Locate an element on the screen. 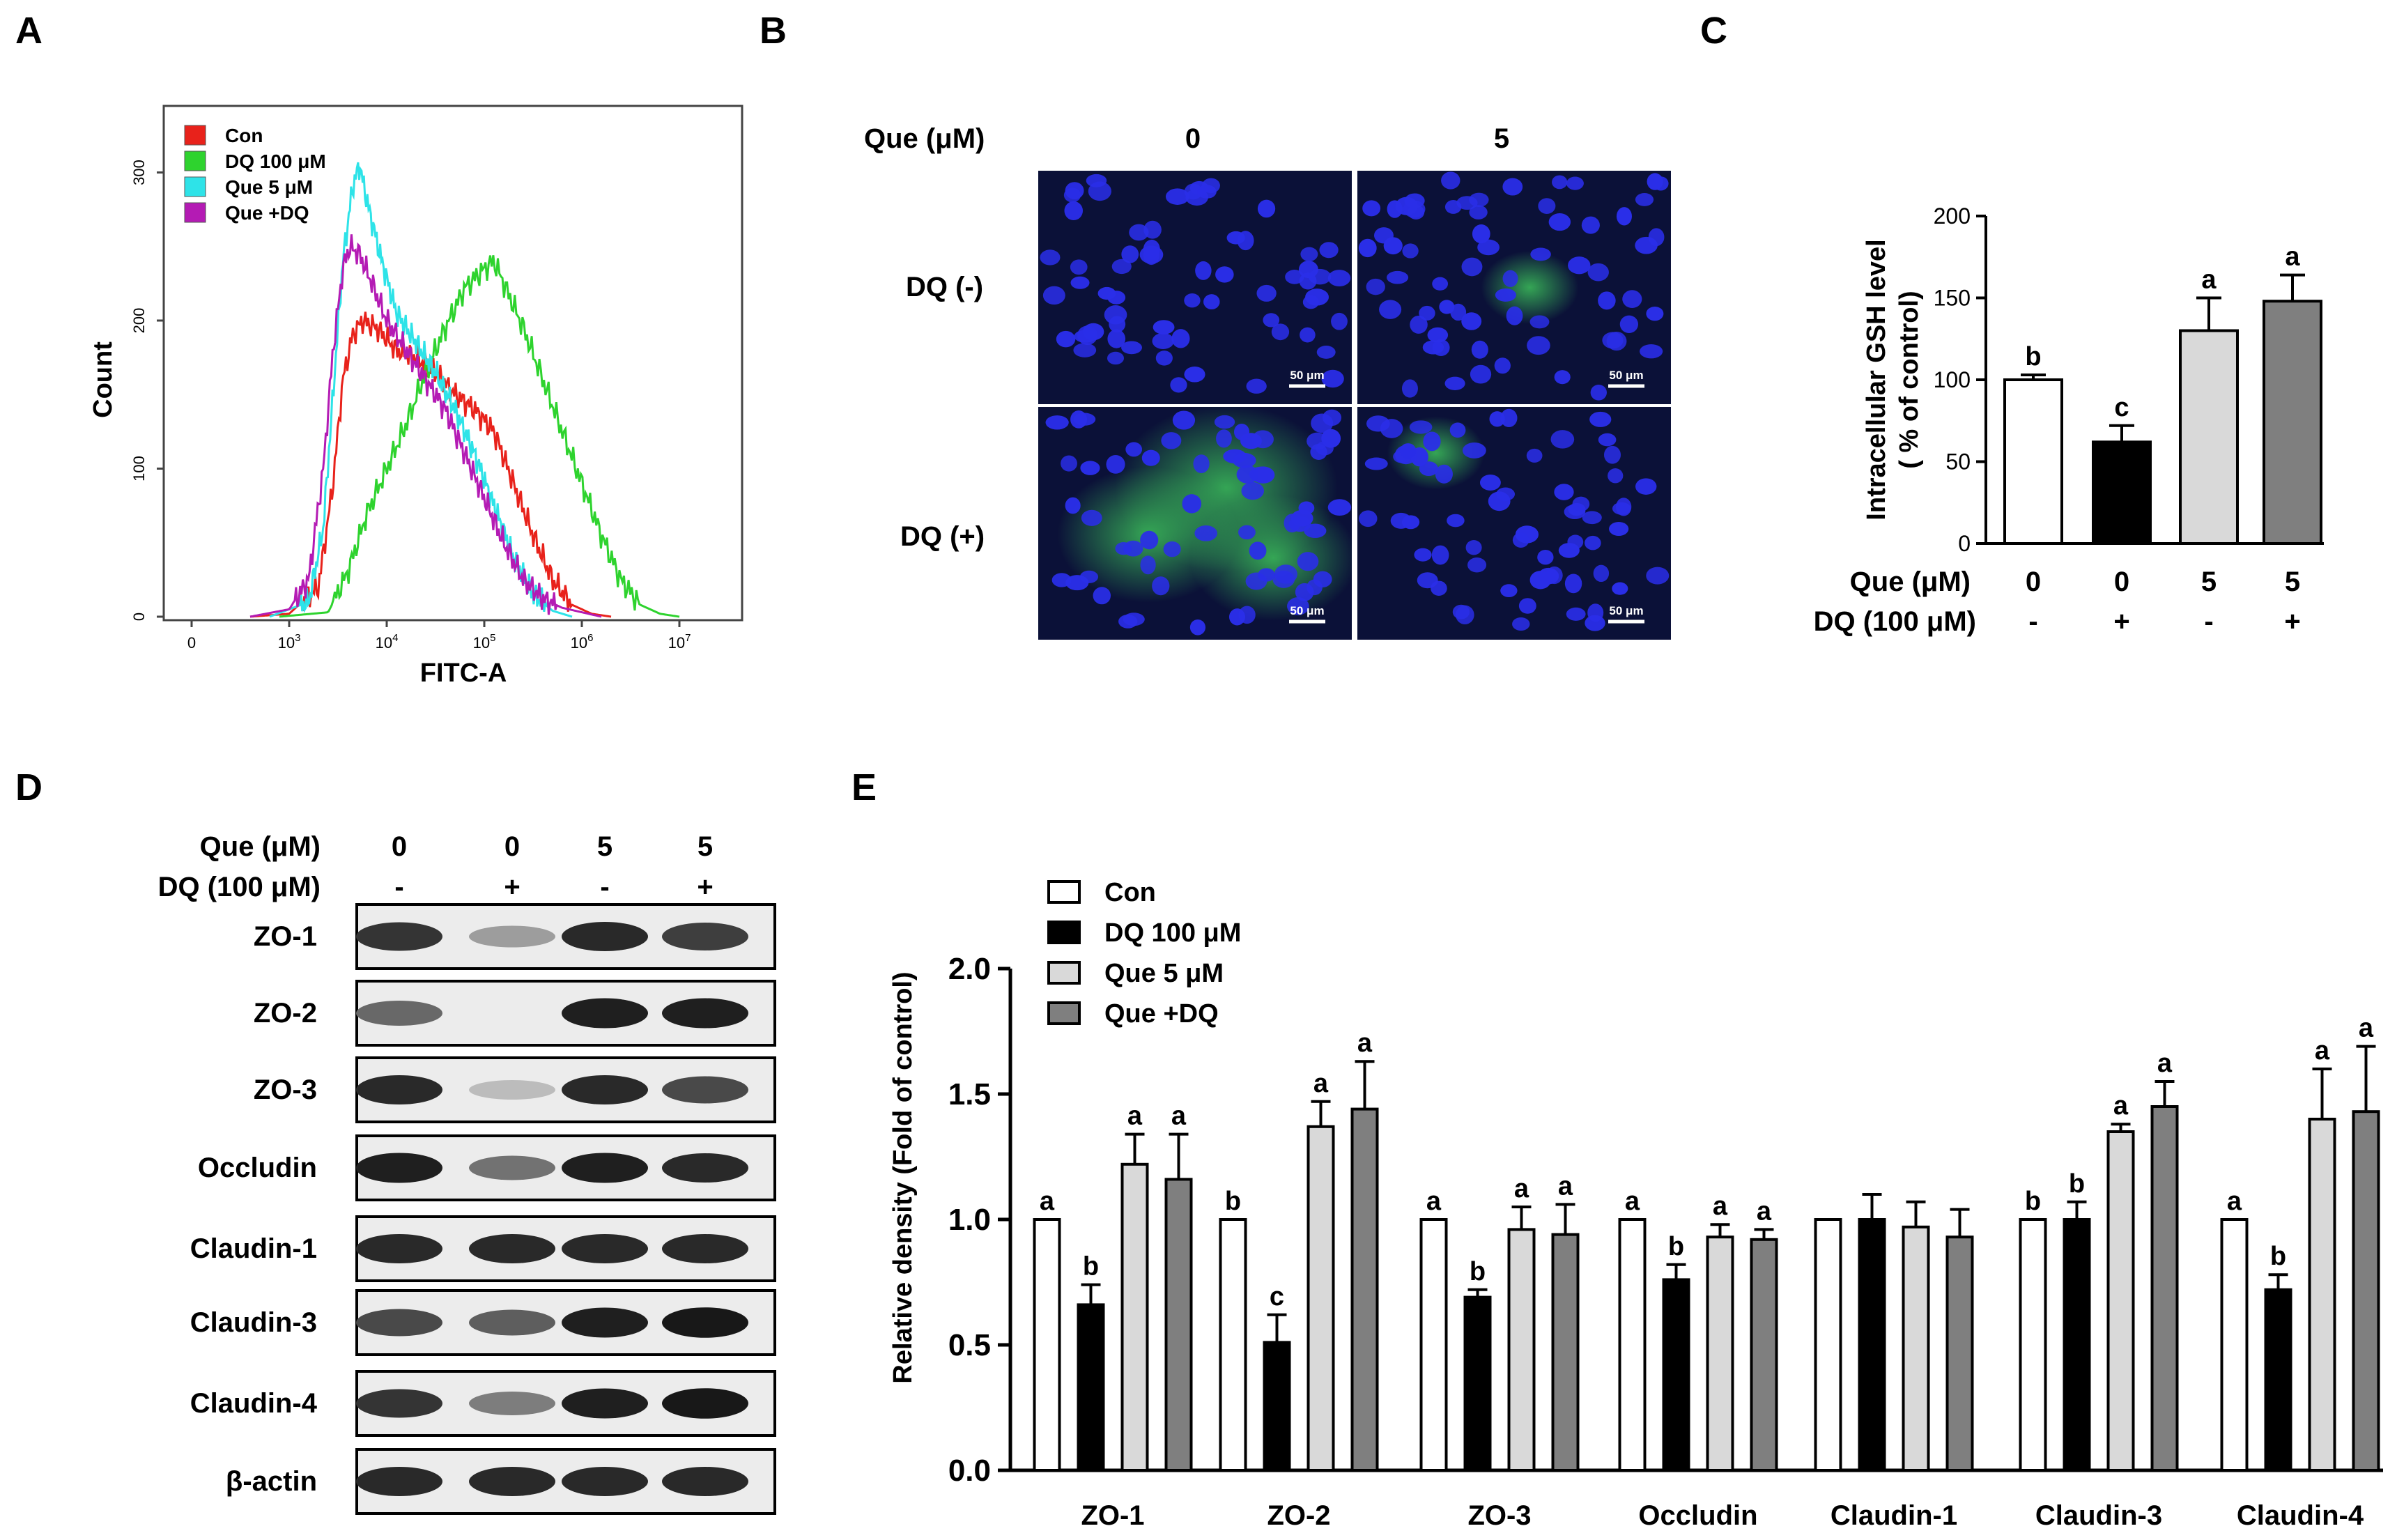 This screenshot has width=2397, height=1540. density-y-tick-label: 0.5 is located at coordinates (969, 1345).